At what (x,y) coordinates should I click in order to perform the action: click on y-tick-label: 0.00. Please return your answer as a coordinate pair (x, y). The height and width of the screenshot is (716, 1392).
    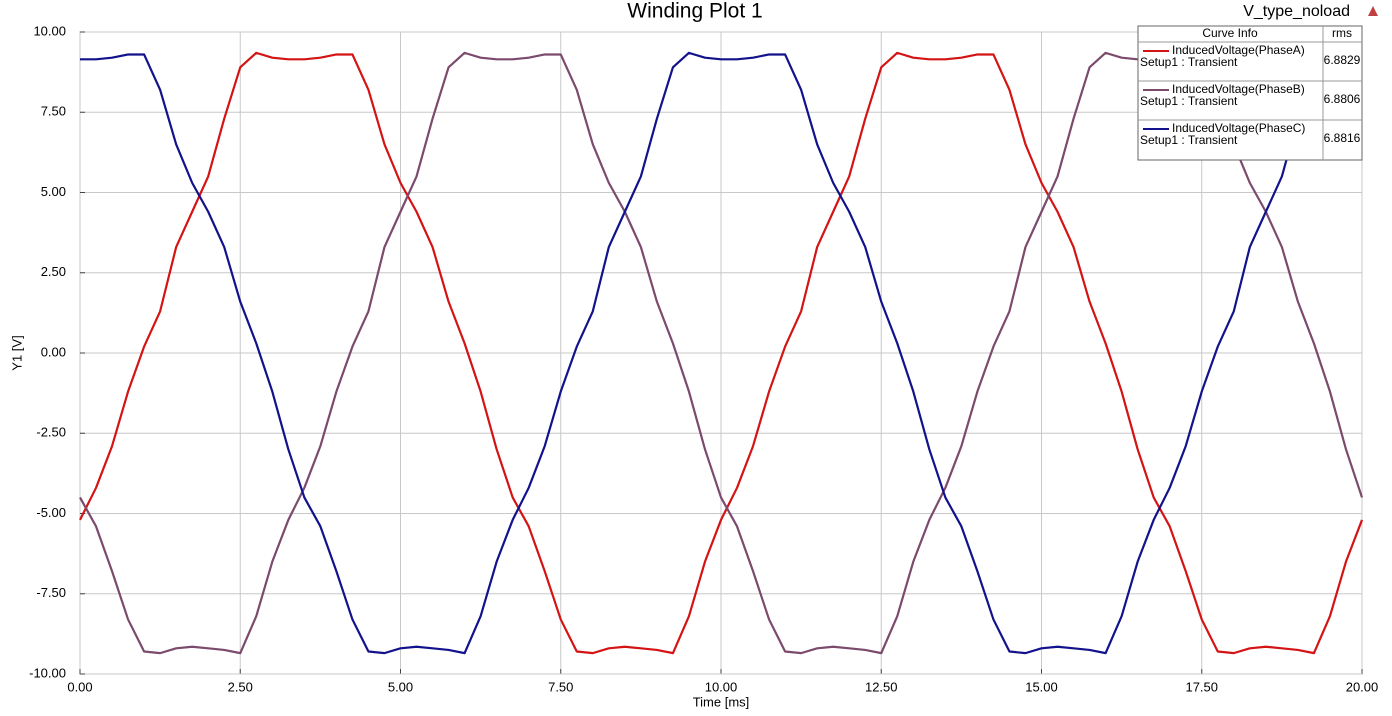
    Looking at the image, I should click on (53, 351).